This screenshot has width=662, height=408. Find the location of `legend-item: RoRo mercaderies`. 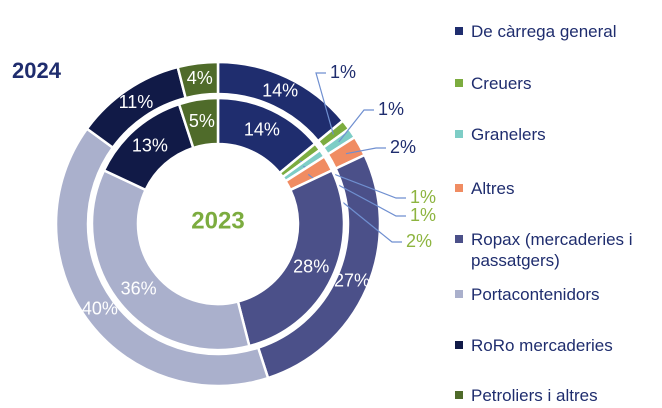

legend-item: RoRo mercaderies is located at coordinates (558, 345).